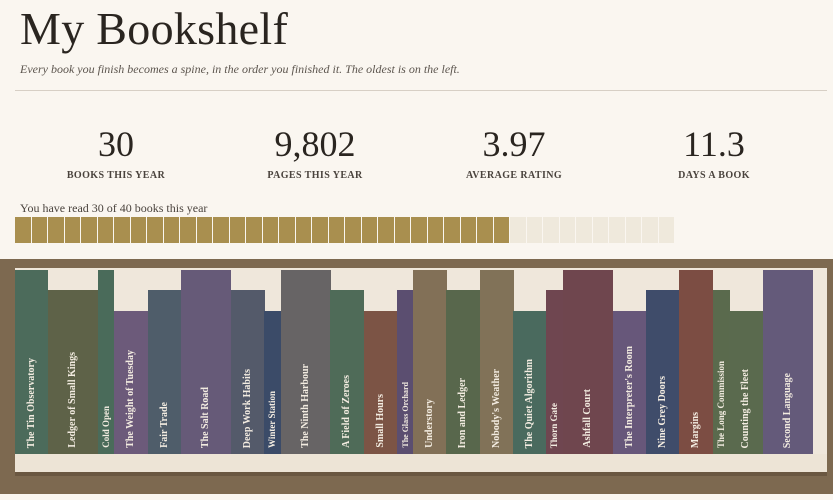 This screenshot has height=500, width=833. I want to click on book-title: Ashfall Court, so click(587, 418).